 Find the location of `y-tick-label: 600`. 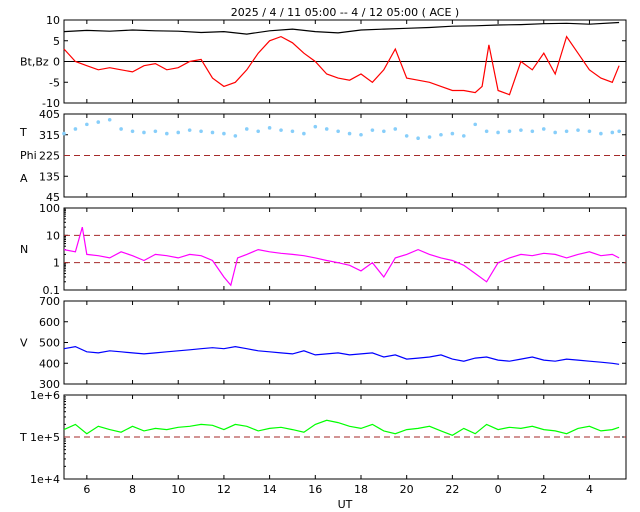

y-tick-label: 600 is located at coordinates (49, 322).